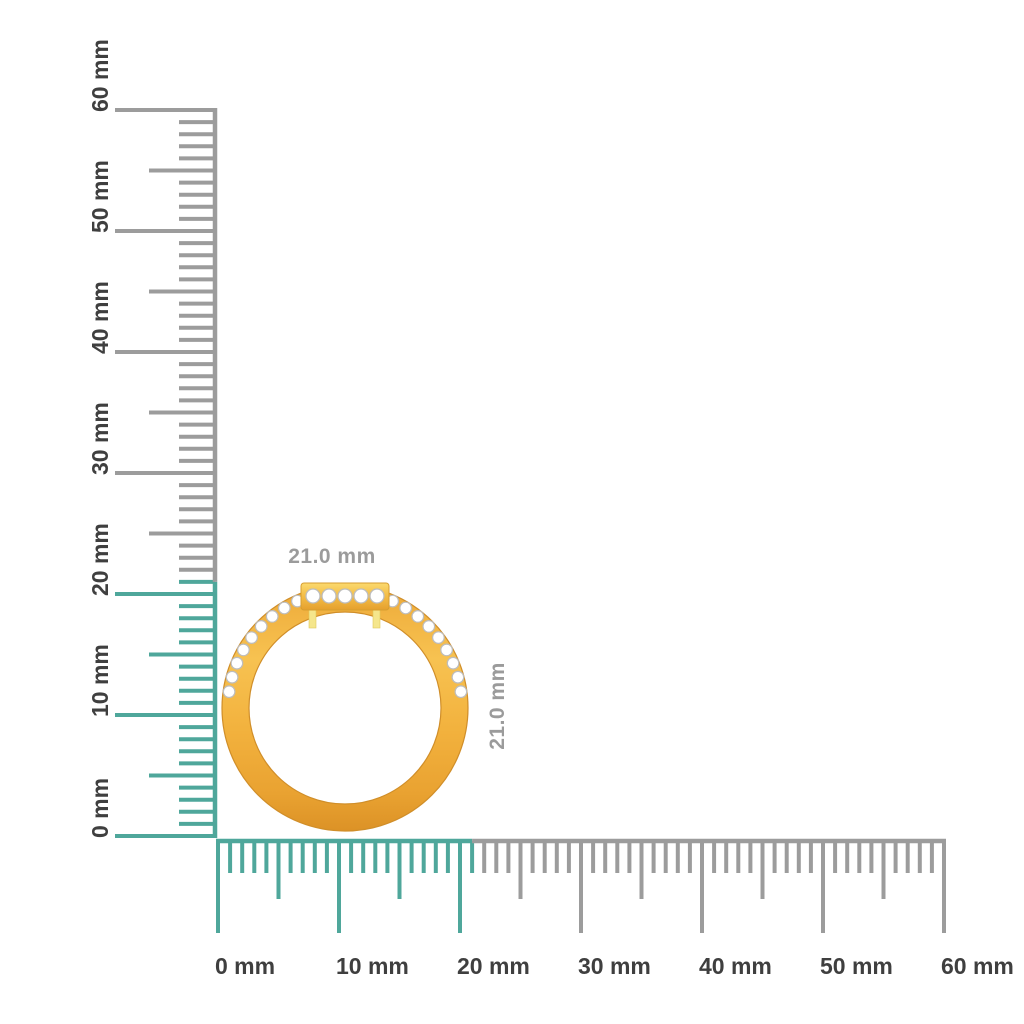 This screenshot has width=1024, height=1024. I want to click on vertical-ruler-label: 10 mm, so click(100, 680).